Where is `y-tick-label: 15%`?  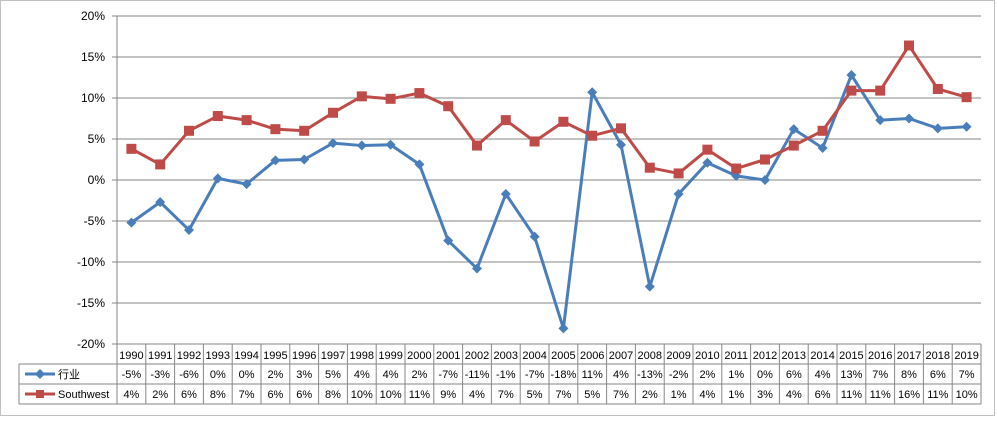 y-tick-label: 15% is located at coordinates (93, 57).